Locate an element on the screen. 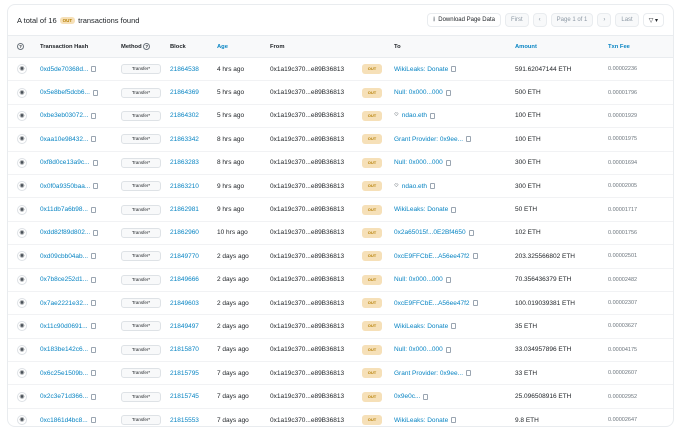  to-address-link: ndao.eth is located at coordinates (414, 116).